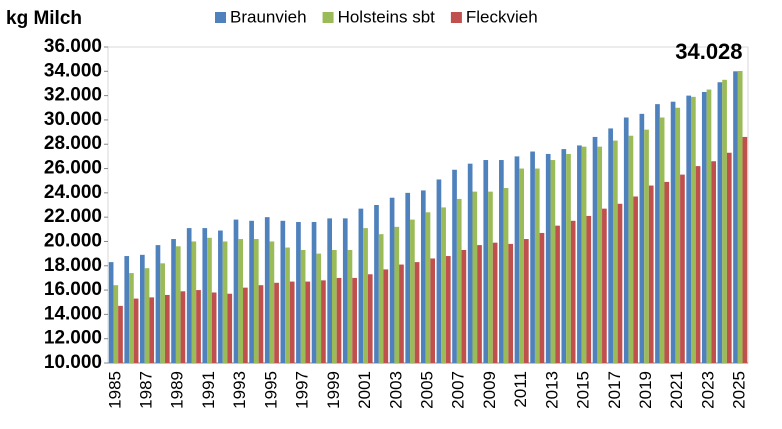 The image size is (782, 429). Describe the element at coordinates (268, 16) in the screenshot. I see `legend-label: Braunvieh` at that location.